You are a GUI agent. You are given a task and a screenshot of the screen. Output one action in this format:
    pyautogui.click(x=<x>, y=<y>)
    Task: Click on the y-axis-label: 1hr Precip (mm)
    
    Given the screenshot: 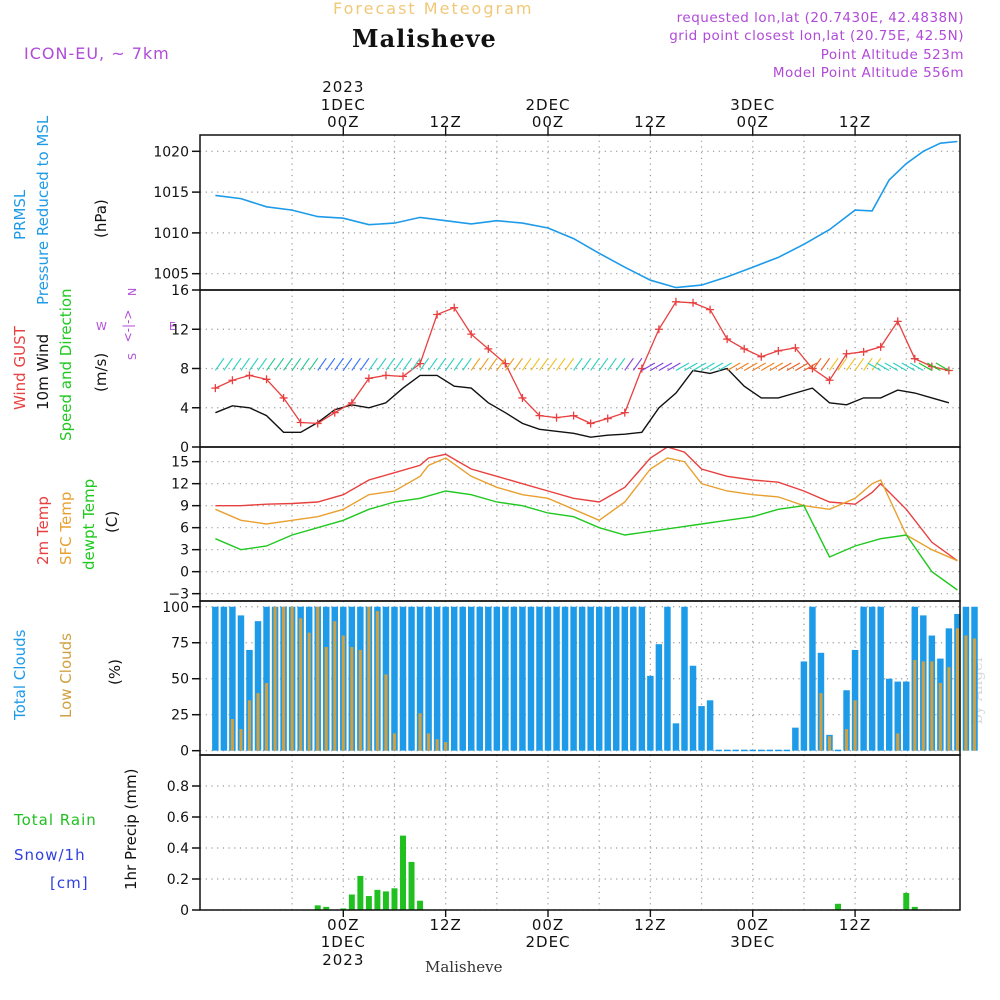 What is the action you would take?
    pyautogui.click(x=131, y=829)
    